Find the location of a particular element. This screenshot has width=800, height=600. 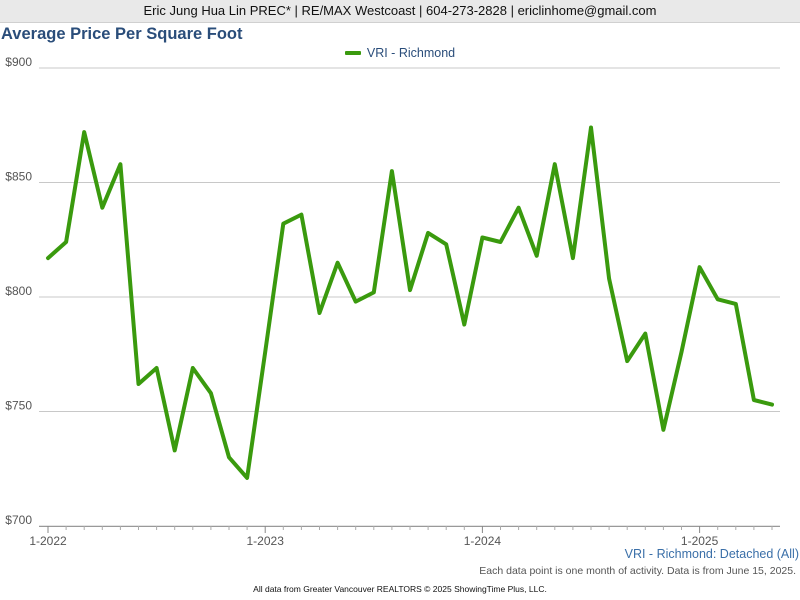

legend-label: VRI - Richmond is located at coordinates (411, 53).